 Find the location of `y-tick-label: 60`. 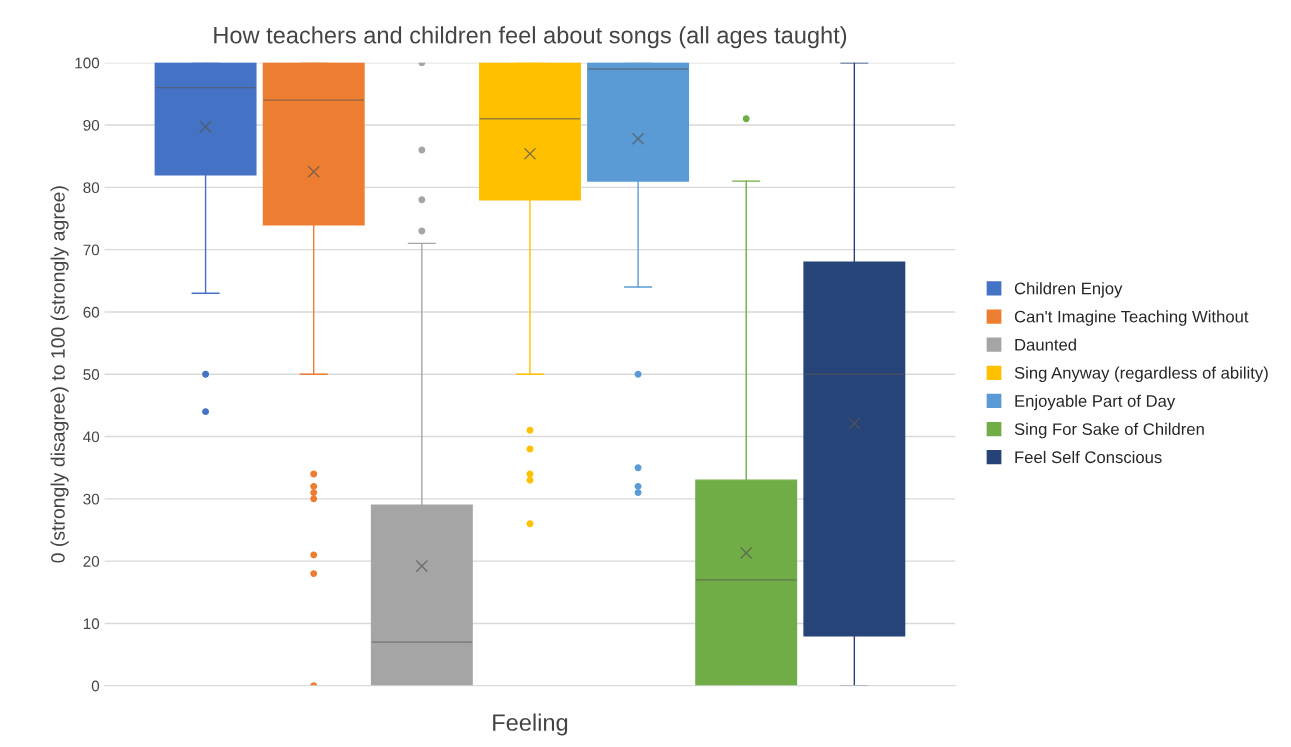

y-tick-label: 60 is located at coordinates (91, 312).